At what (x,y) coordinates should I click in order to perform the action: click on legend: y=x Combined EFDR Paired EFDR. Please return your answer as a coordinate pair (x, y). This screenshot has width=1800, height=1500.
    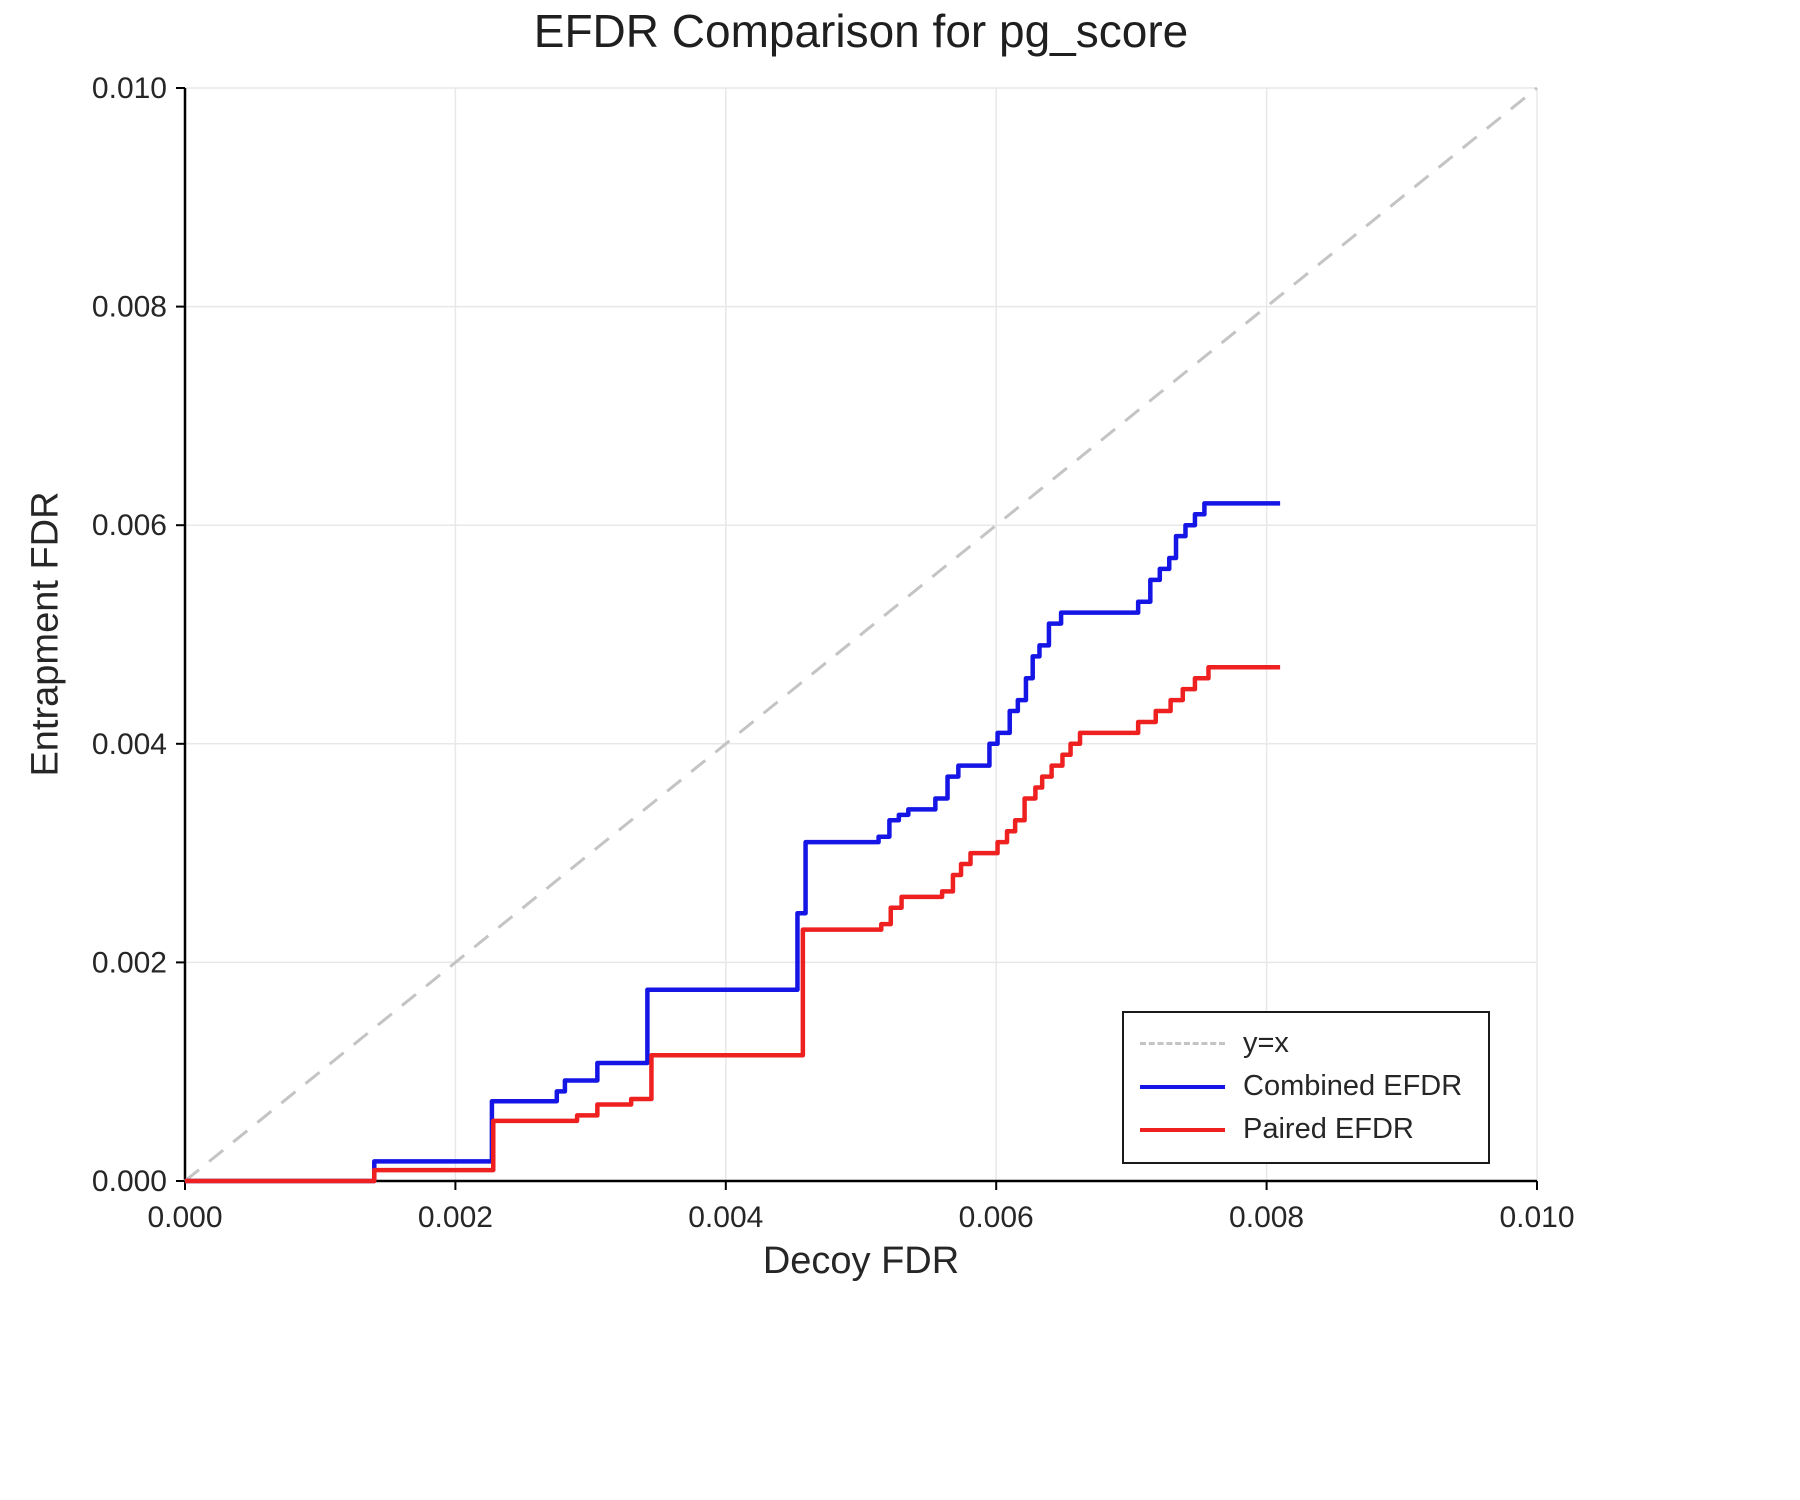
    Looking at the image, I should click on (1306, 1087).